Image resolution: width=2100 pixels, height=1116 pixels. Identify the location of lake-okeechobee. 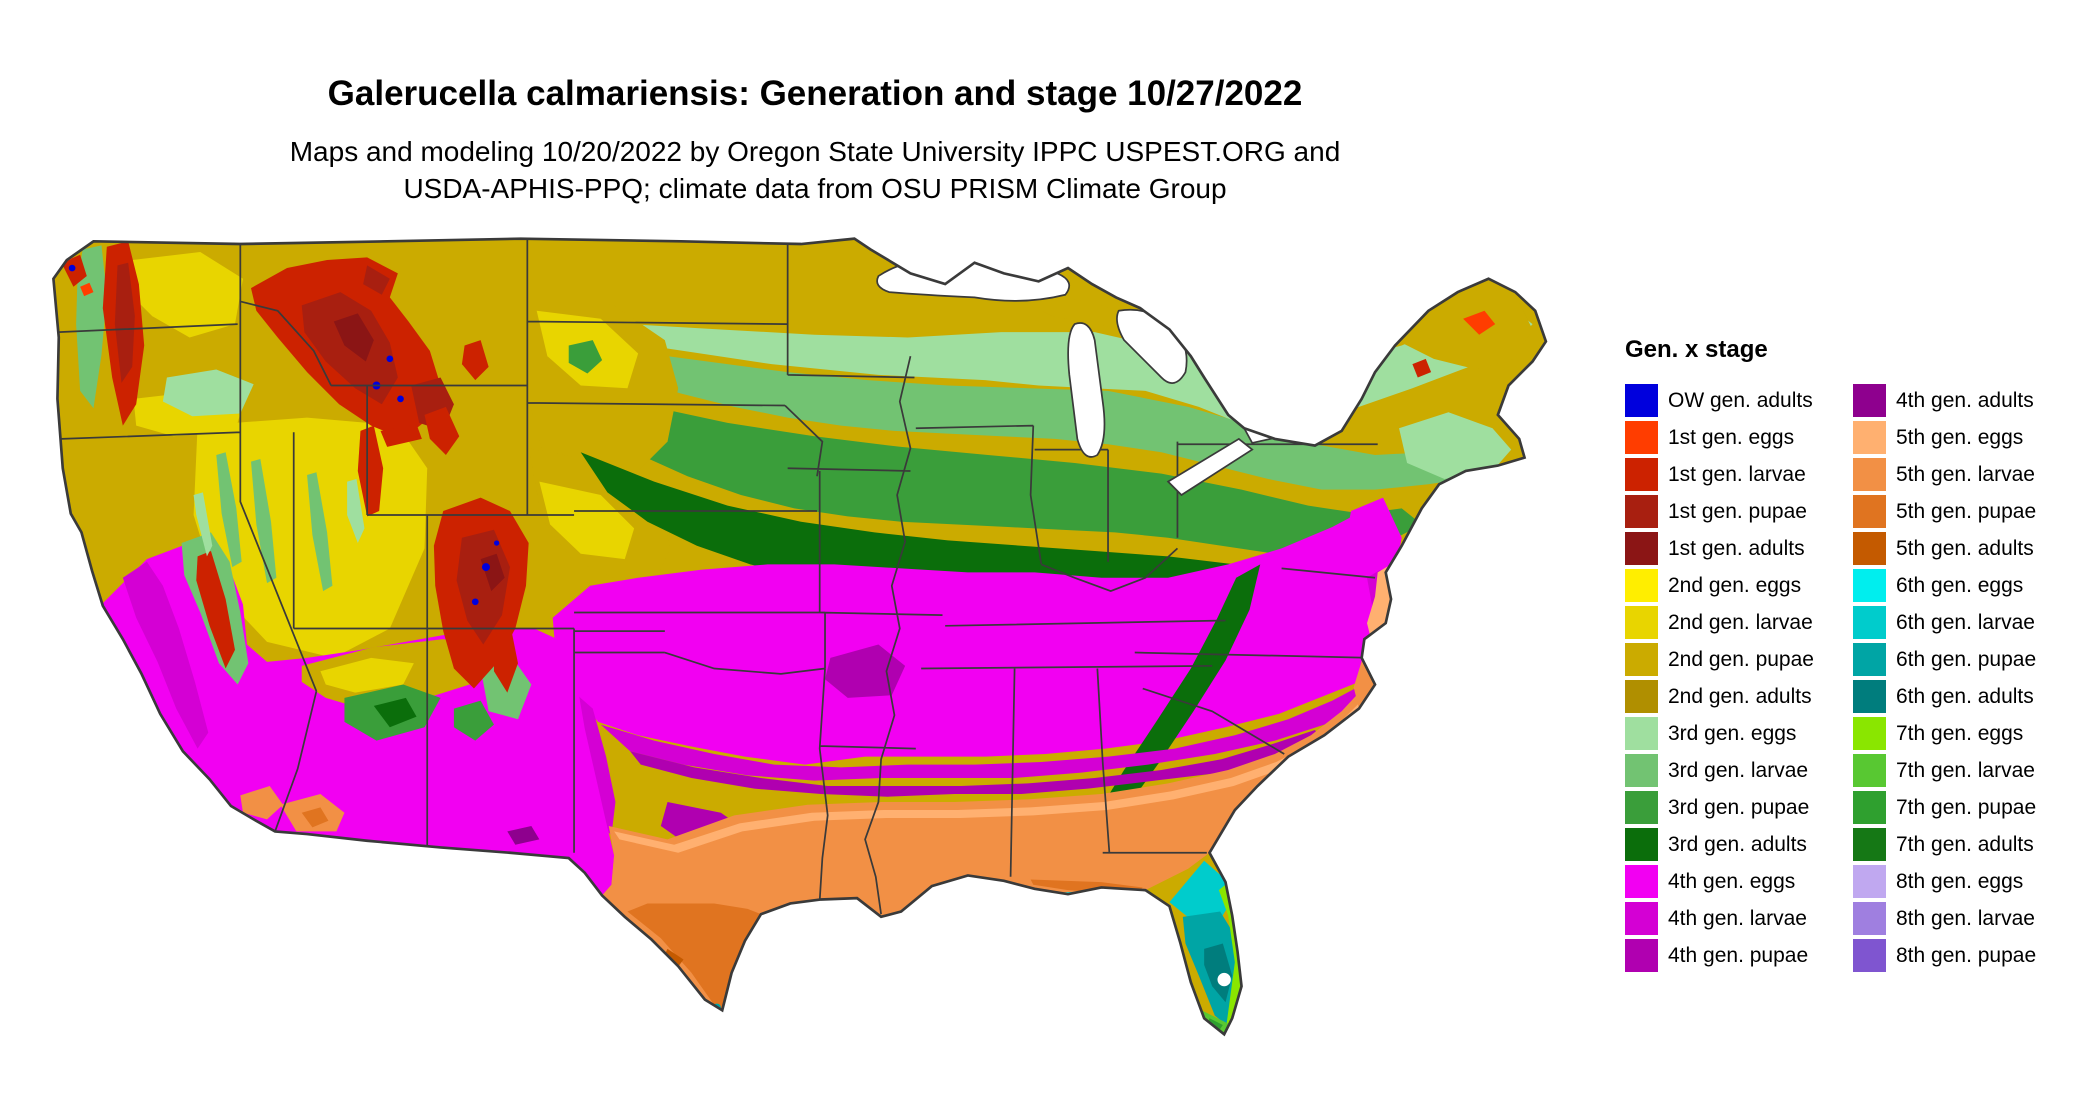
(1224, 979).